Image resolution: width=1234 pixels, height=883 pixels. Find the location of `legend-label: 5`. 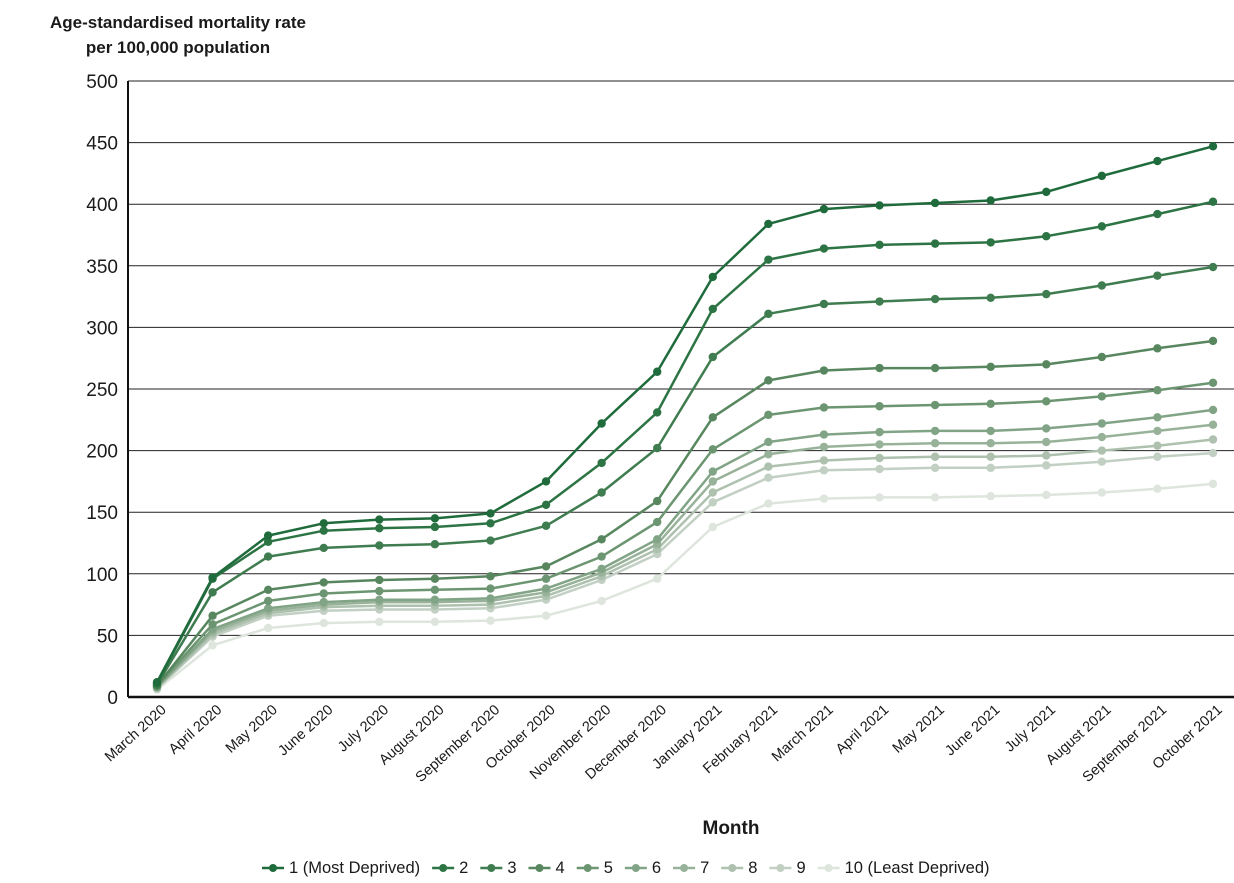

legend-label: 5 is located at coordinates (608, 868).